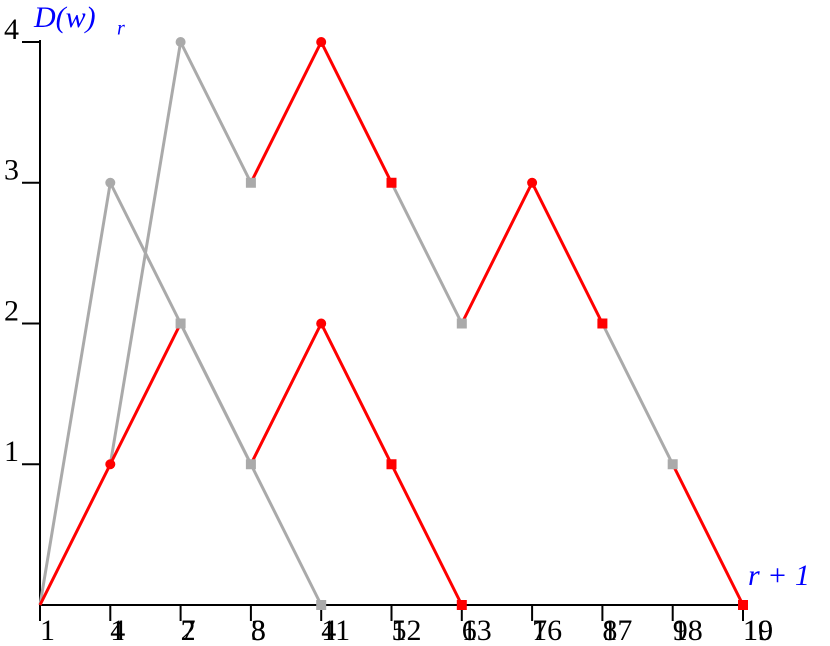 This screenshot has width=830, height=646. I want to click on y-axis-label-sub: r, so click(121, 29).